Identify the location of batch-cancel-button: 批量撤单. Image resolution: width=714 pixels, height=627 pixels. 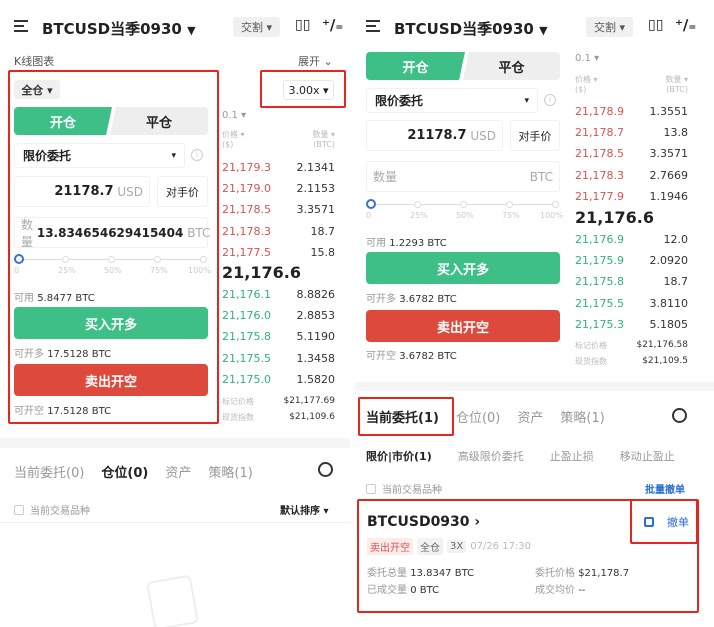
(665, 490).